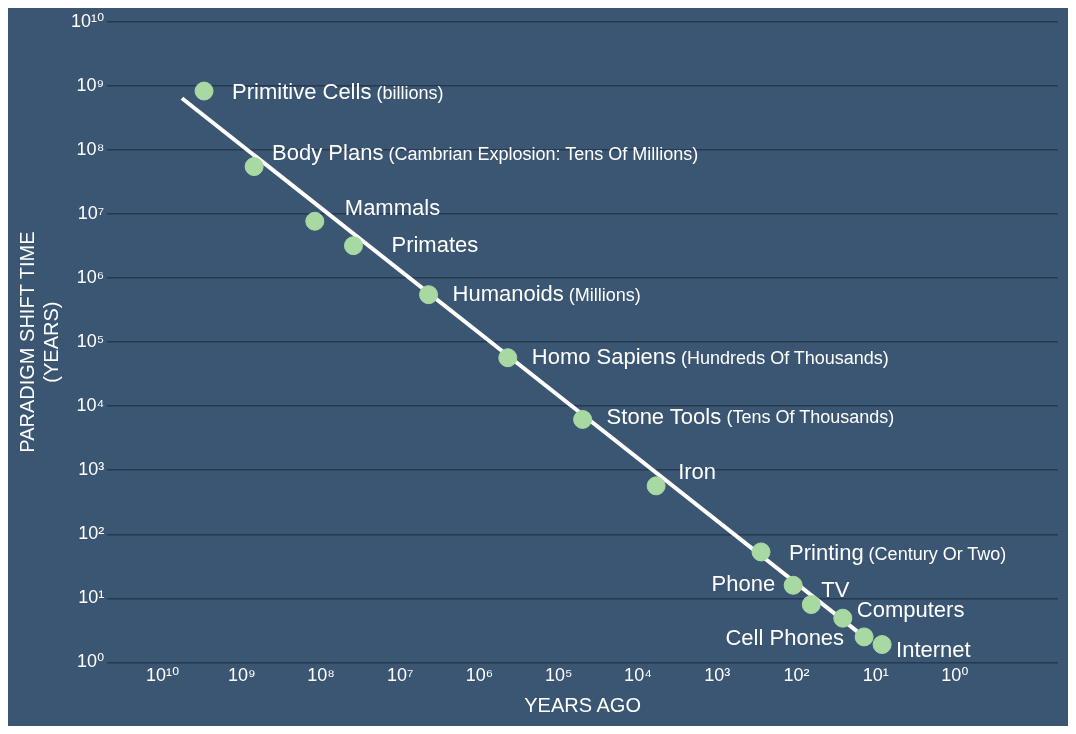 This screenshot has height=734, width=1076. What do you see at coordinates (933, 649) in the screenshot?
I see `annotation: Internet` at bounding box center [933, 649].